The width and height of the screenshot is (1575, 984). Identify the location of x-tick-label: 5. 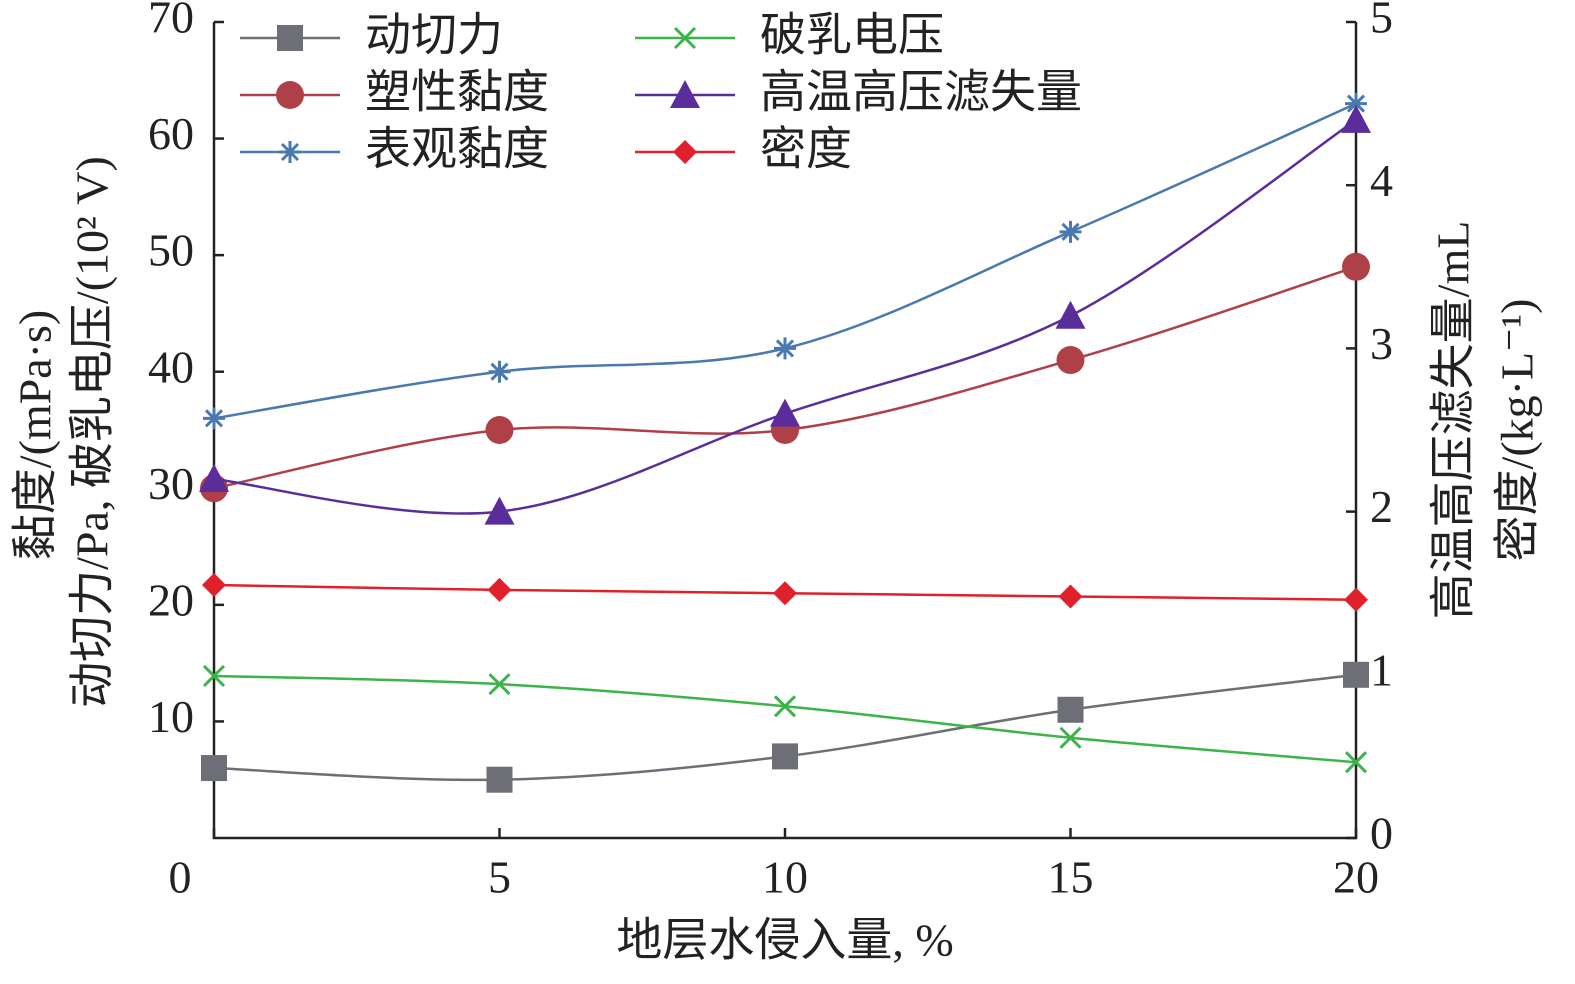
(499, 877).